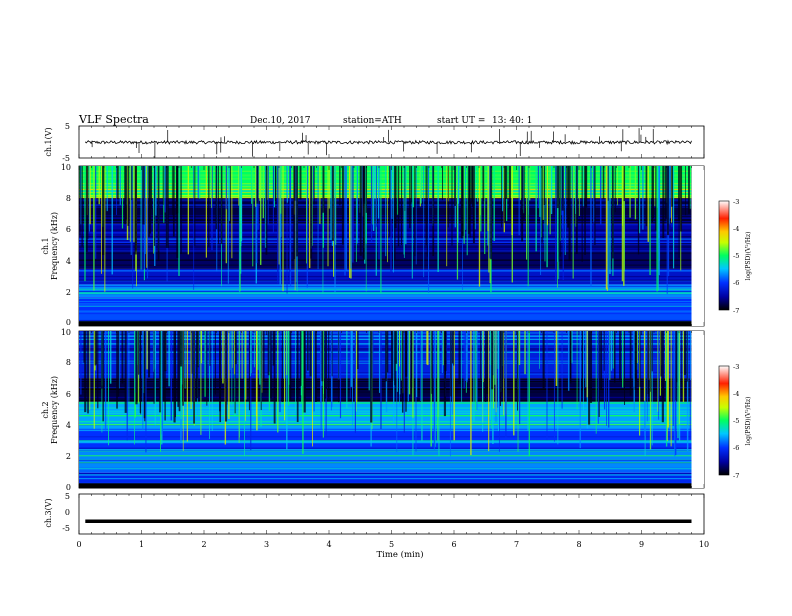 This screenshot has width=792, height=616. Describe the element at coordinates (724, 255) in the screenshot. I see `ch1-colorbar` at that location.